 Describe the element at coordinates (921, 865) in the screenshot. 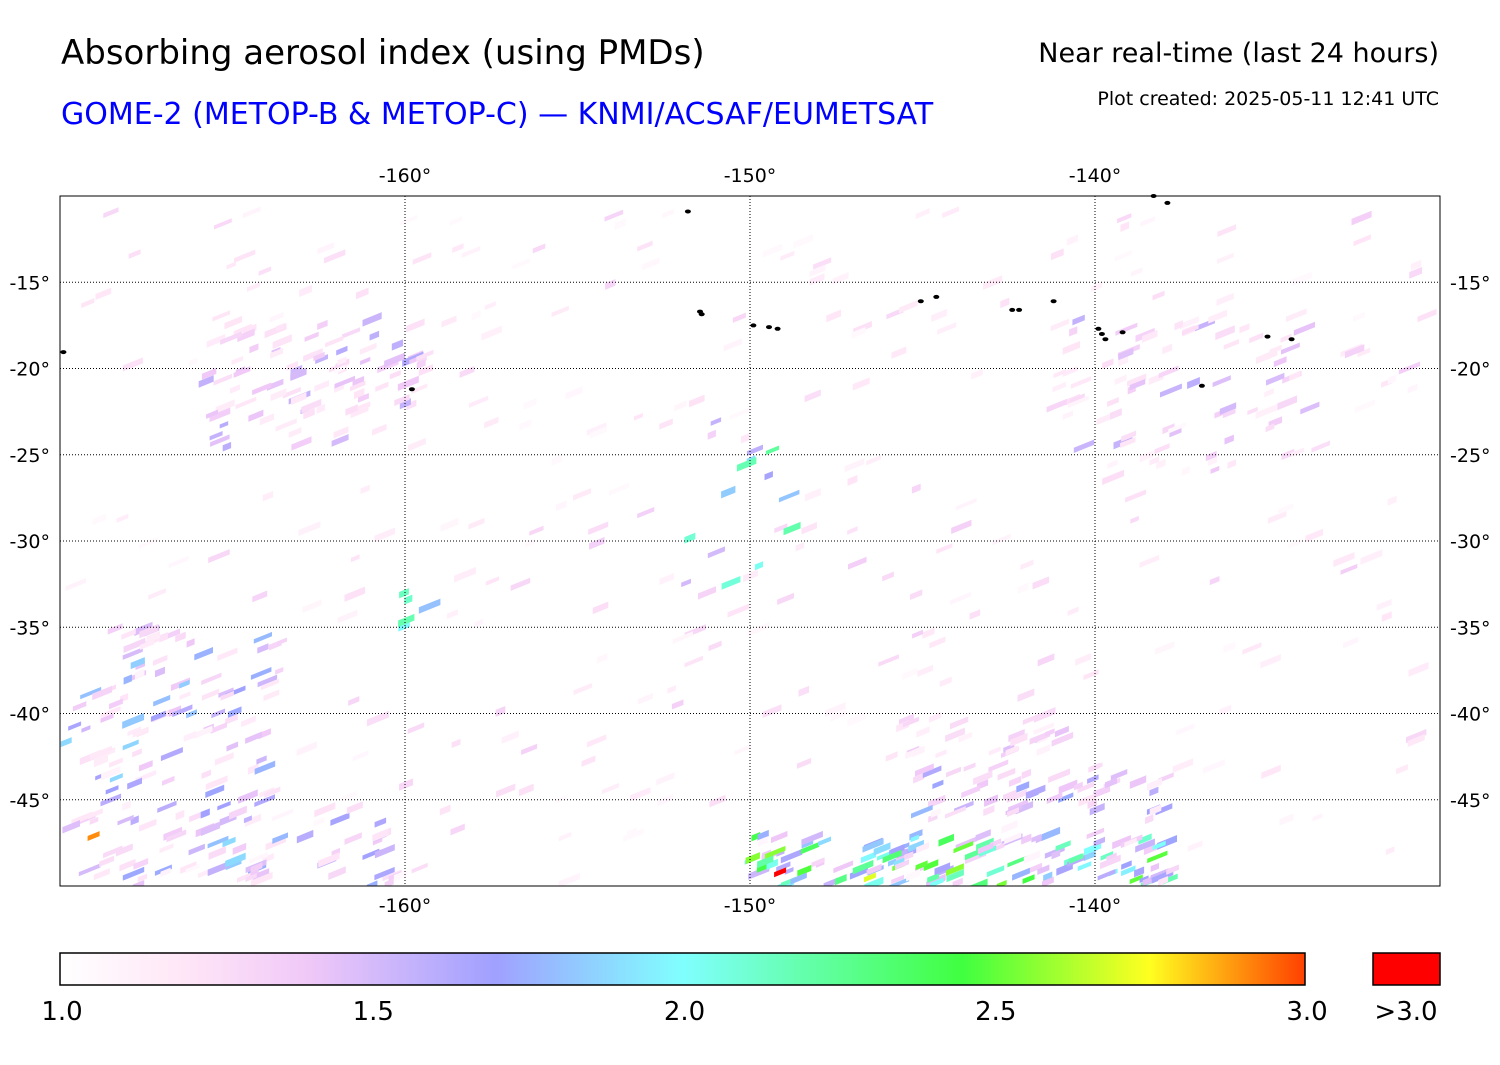

I see `aerosol-hotspot` at that location.